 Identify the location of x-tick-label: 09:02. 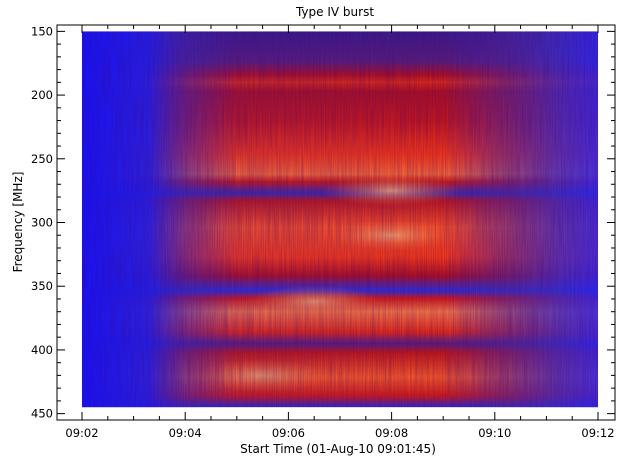
(81, 433).